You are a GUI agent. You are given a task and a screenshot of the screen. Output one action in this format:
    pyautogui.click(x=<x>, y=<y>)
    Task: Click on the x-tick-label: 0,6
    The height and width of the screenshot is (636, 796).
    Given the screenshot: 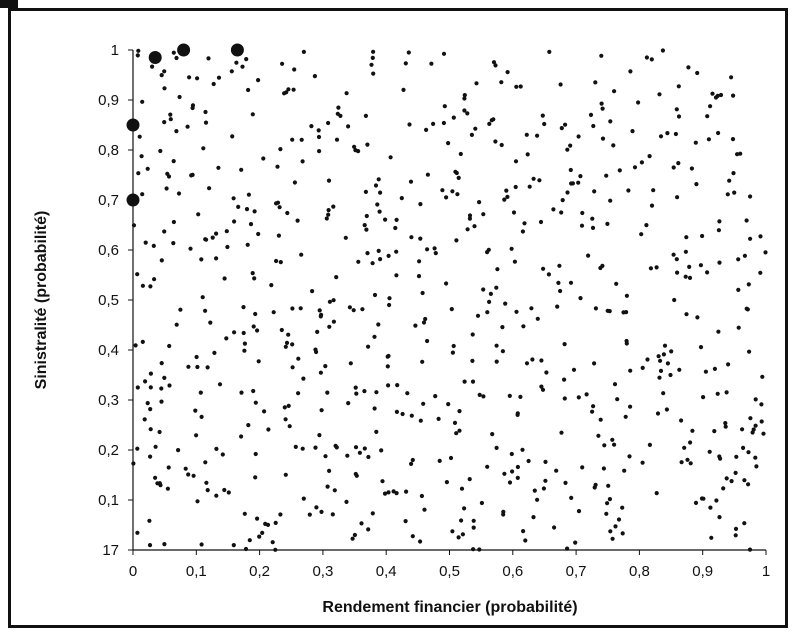 What is the action you would take?
    pyautogui.click(x=512, y=571)
    